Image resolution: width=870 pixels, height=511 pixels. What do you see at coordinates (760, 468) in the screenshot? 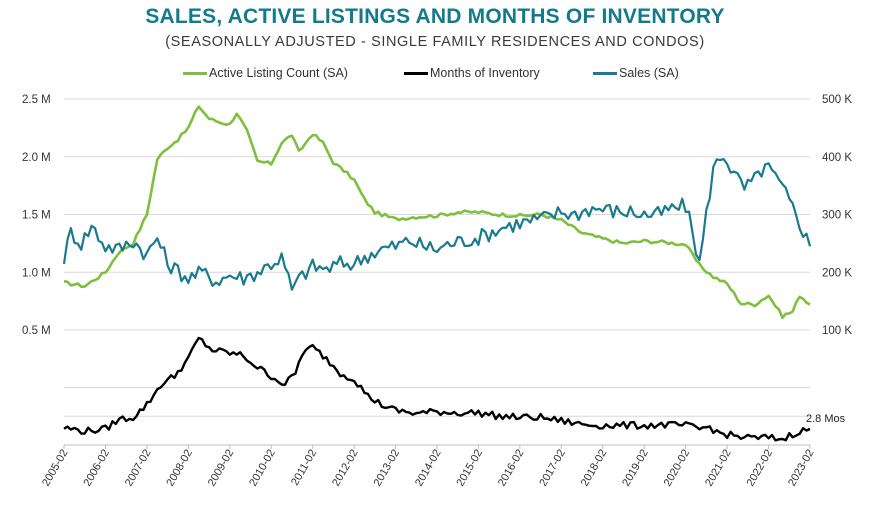
I see `x-axis-tick-label: 2022-02` at bounding box center [760, 468].